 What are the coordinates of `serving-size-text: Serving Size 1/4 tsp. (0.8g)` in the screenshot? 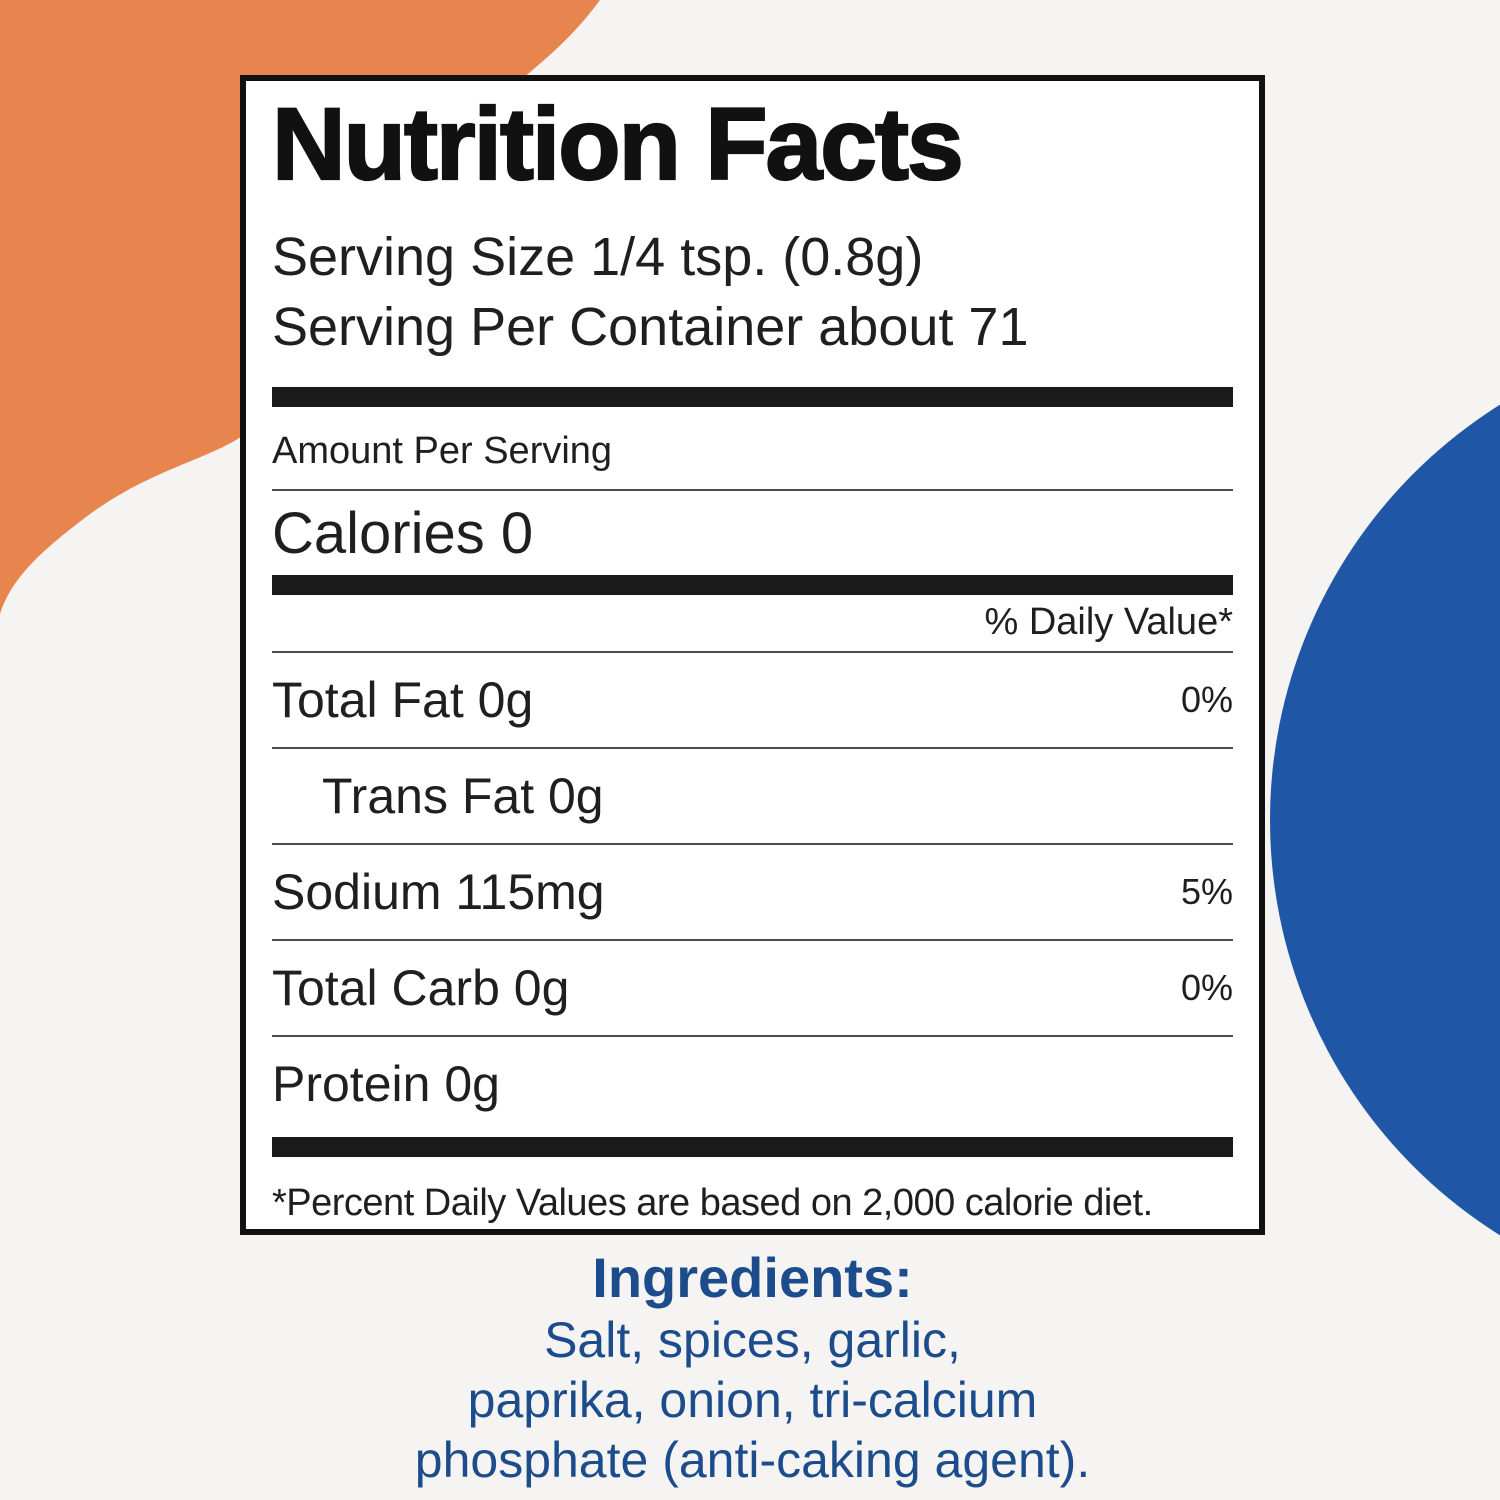 It's located at (598, 257).